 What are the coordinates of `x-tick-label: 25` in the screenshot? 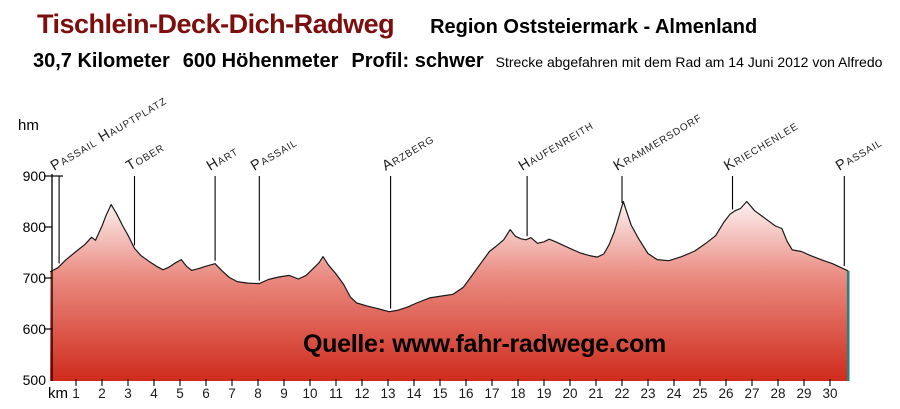 It's located at (699, 393).